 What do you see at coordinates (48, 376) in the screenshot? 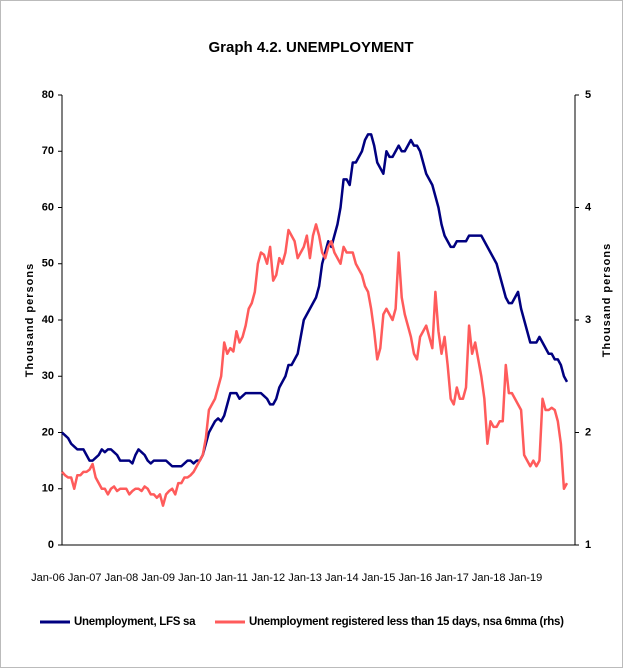
I see `y-tick-label: 30` at bounding box center [48, 376].